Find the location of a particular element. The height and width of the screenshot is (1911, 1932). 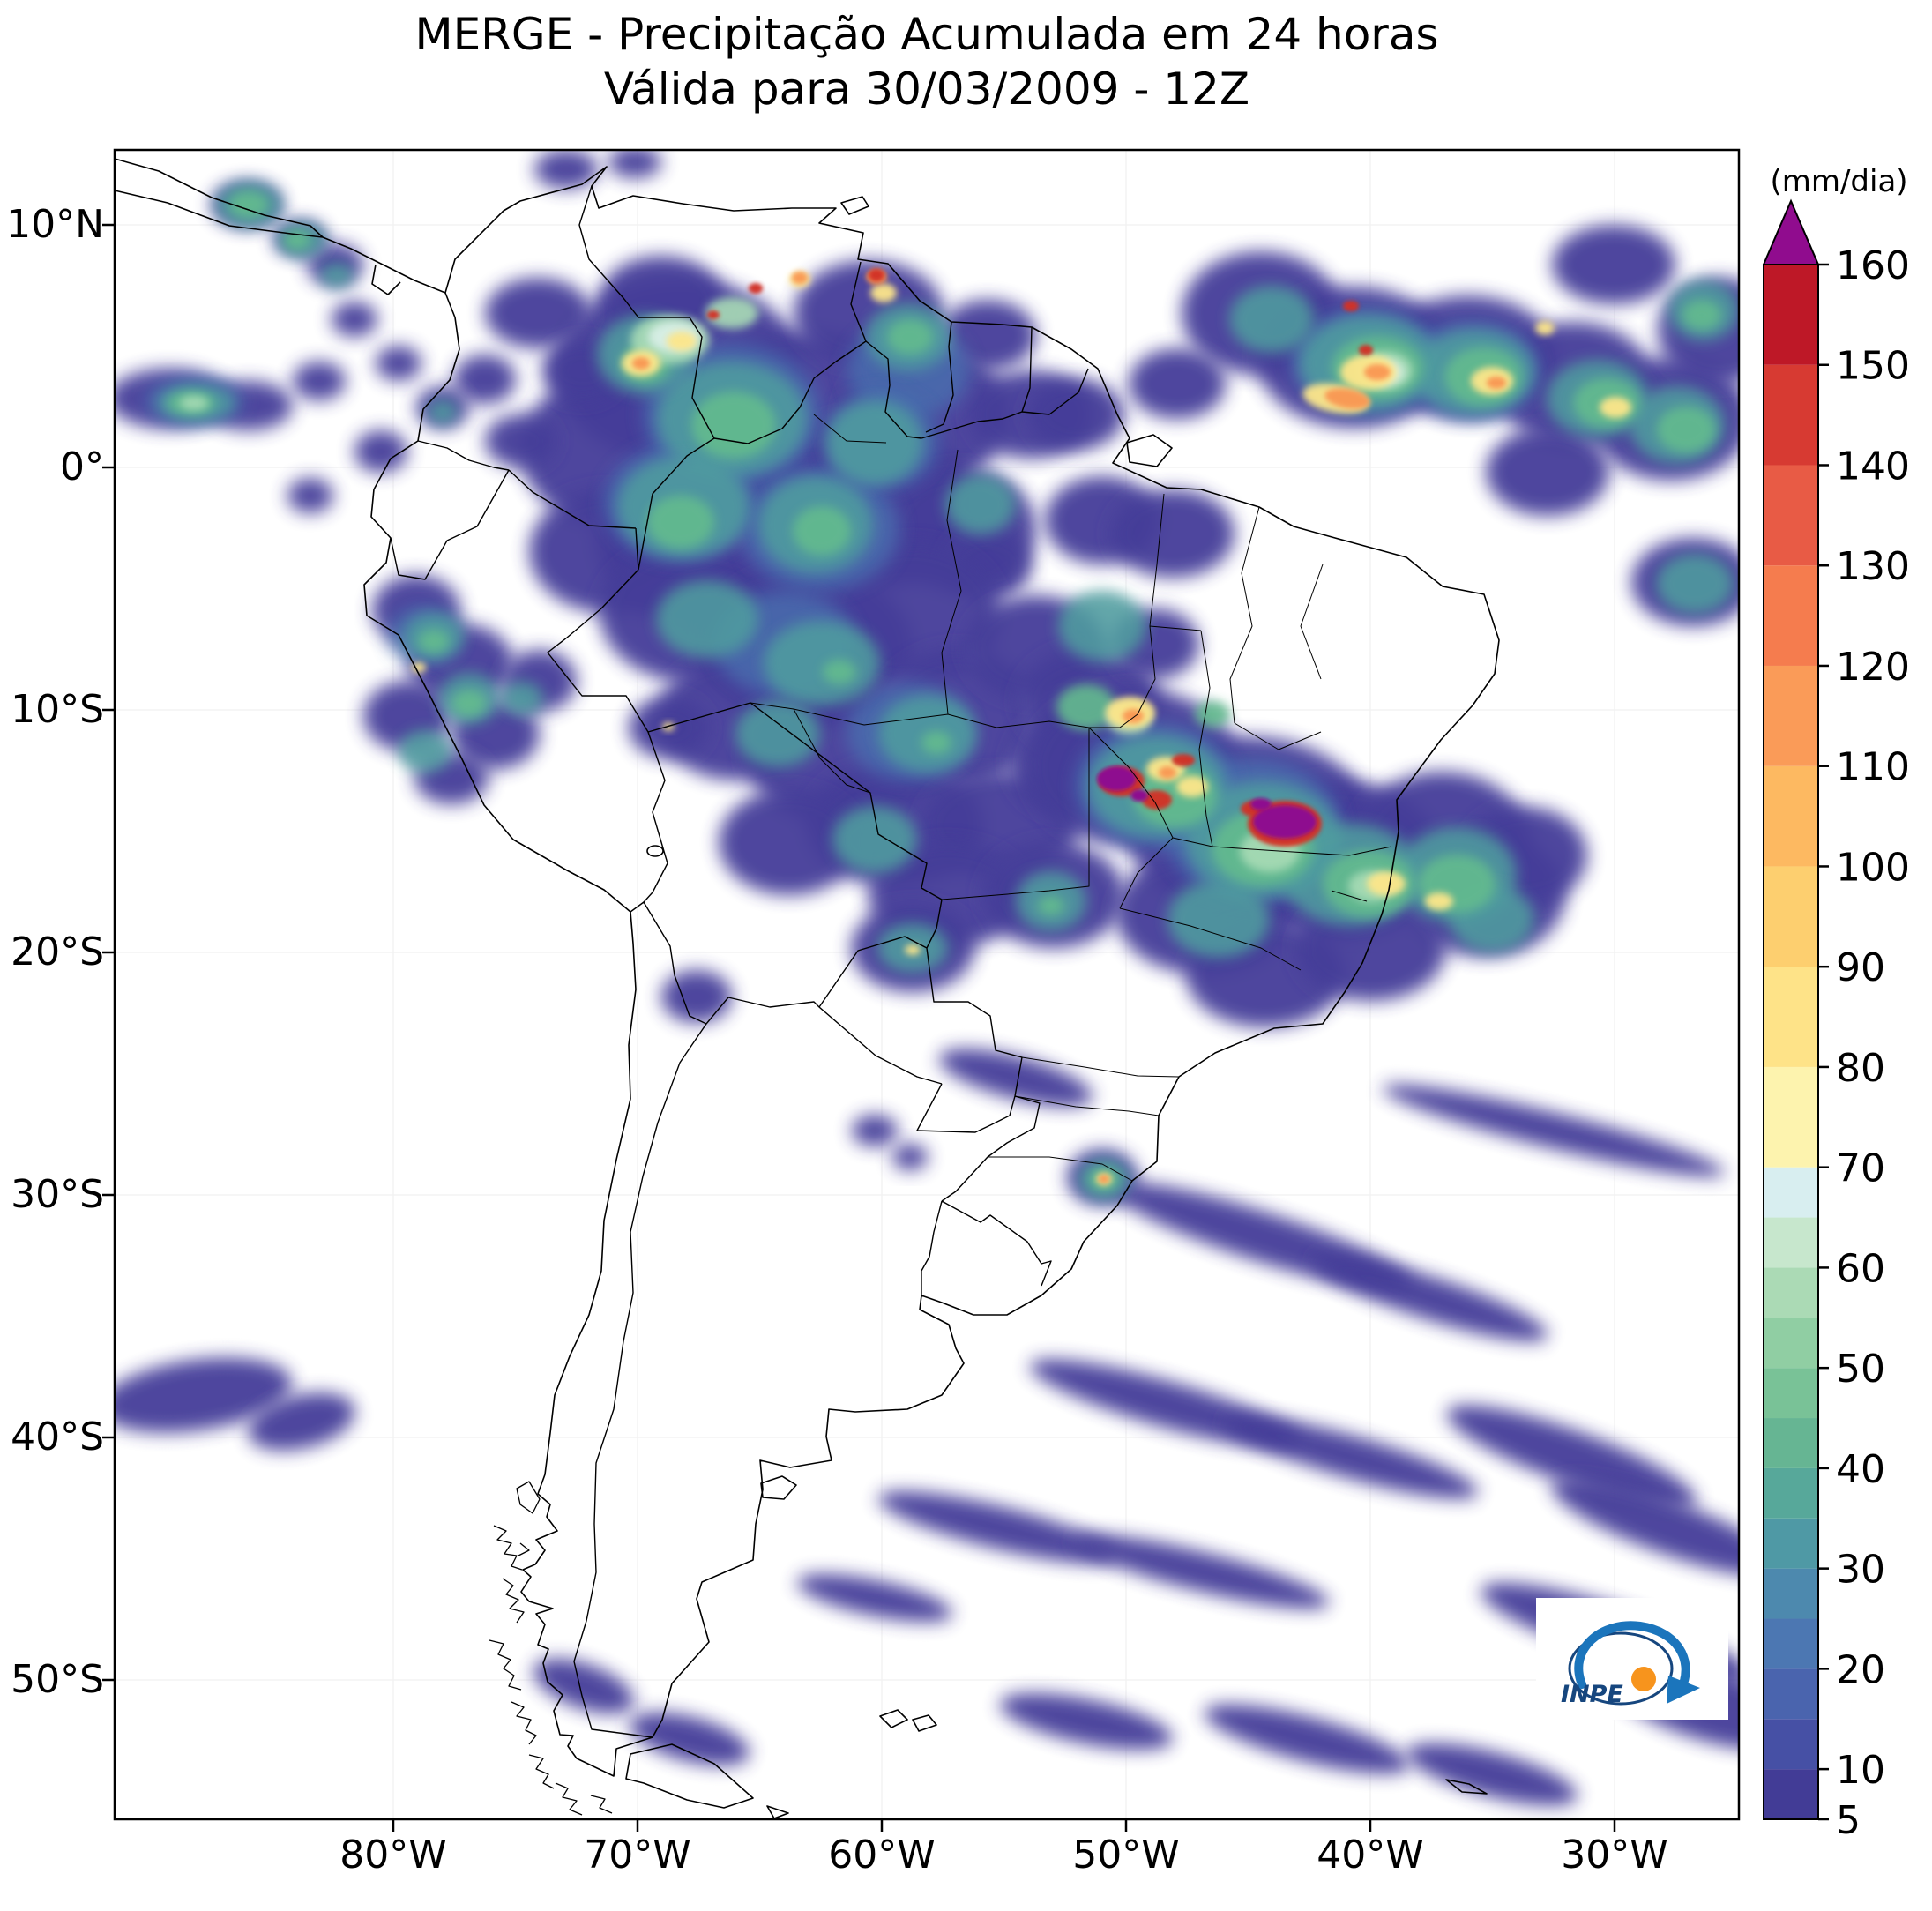

colorbar-tick-label: 10 is located at coordinates (1860, 1771).